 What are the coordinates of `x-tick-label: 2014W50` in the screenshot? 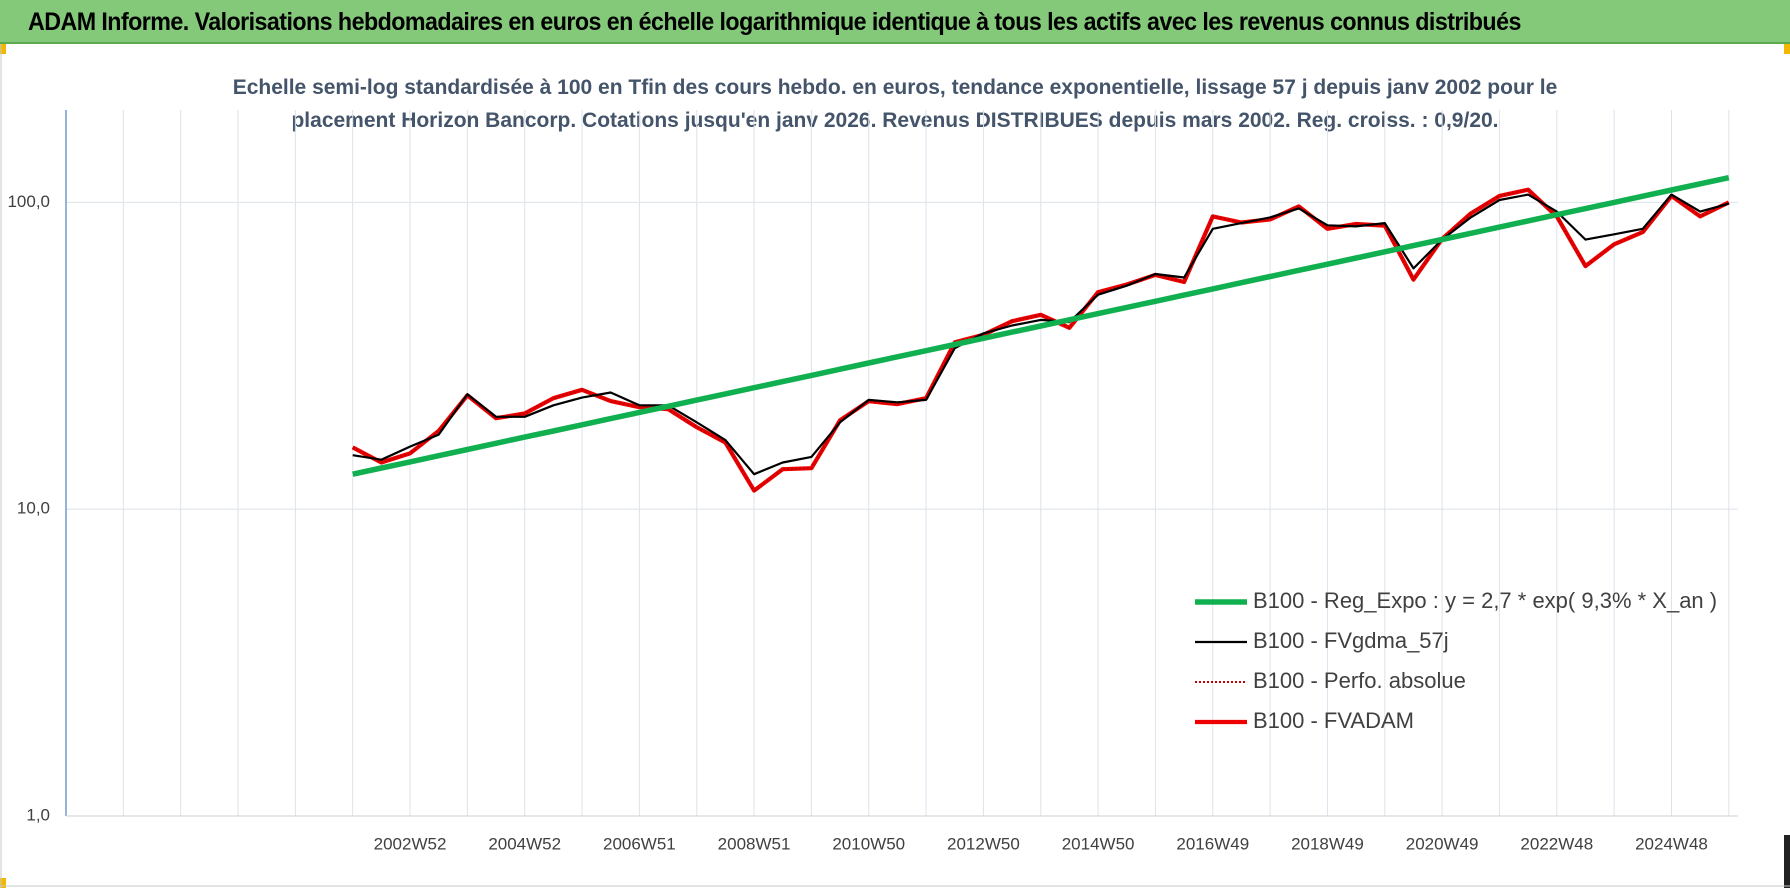 It's located at (1098, 843).